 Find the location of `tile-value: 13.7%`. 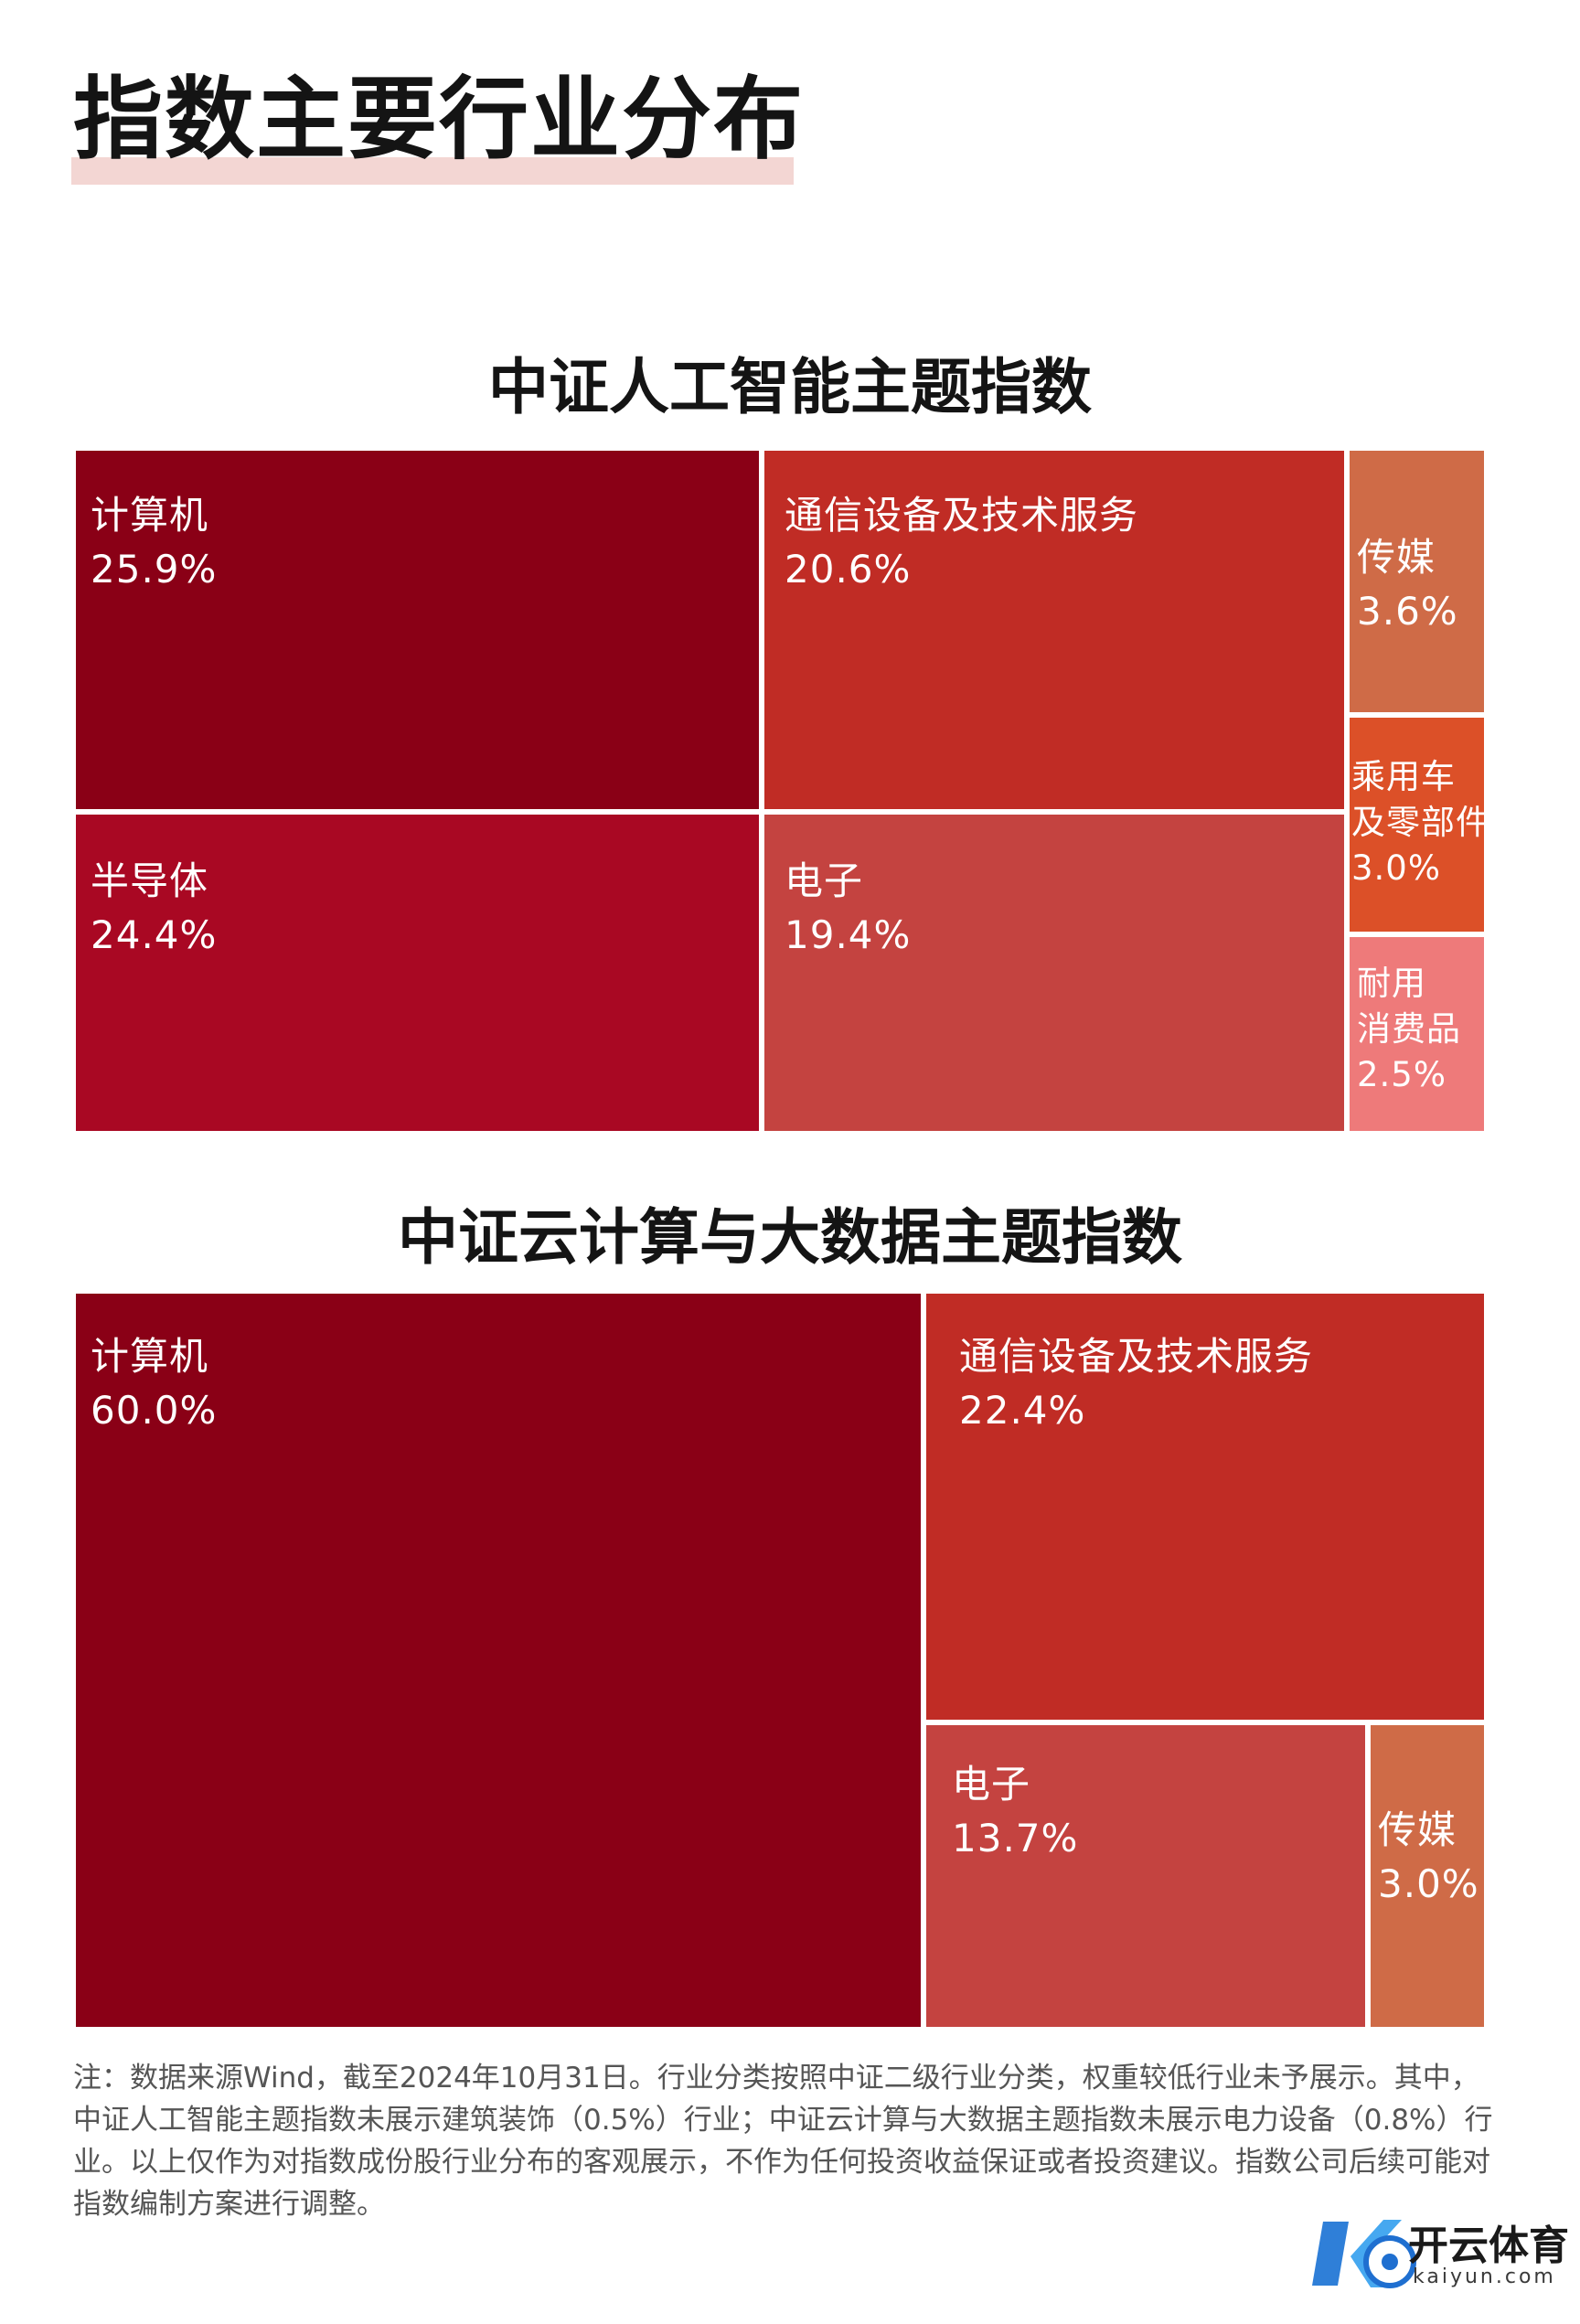

tile-value: 13.7% is located at coordinates (1015, 1837).